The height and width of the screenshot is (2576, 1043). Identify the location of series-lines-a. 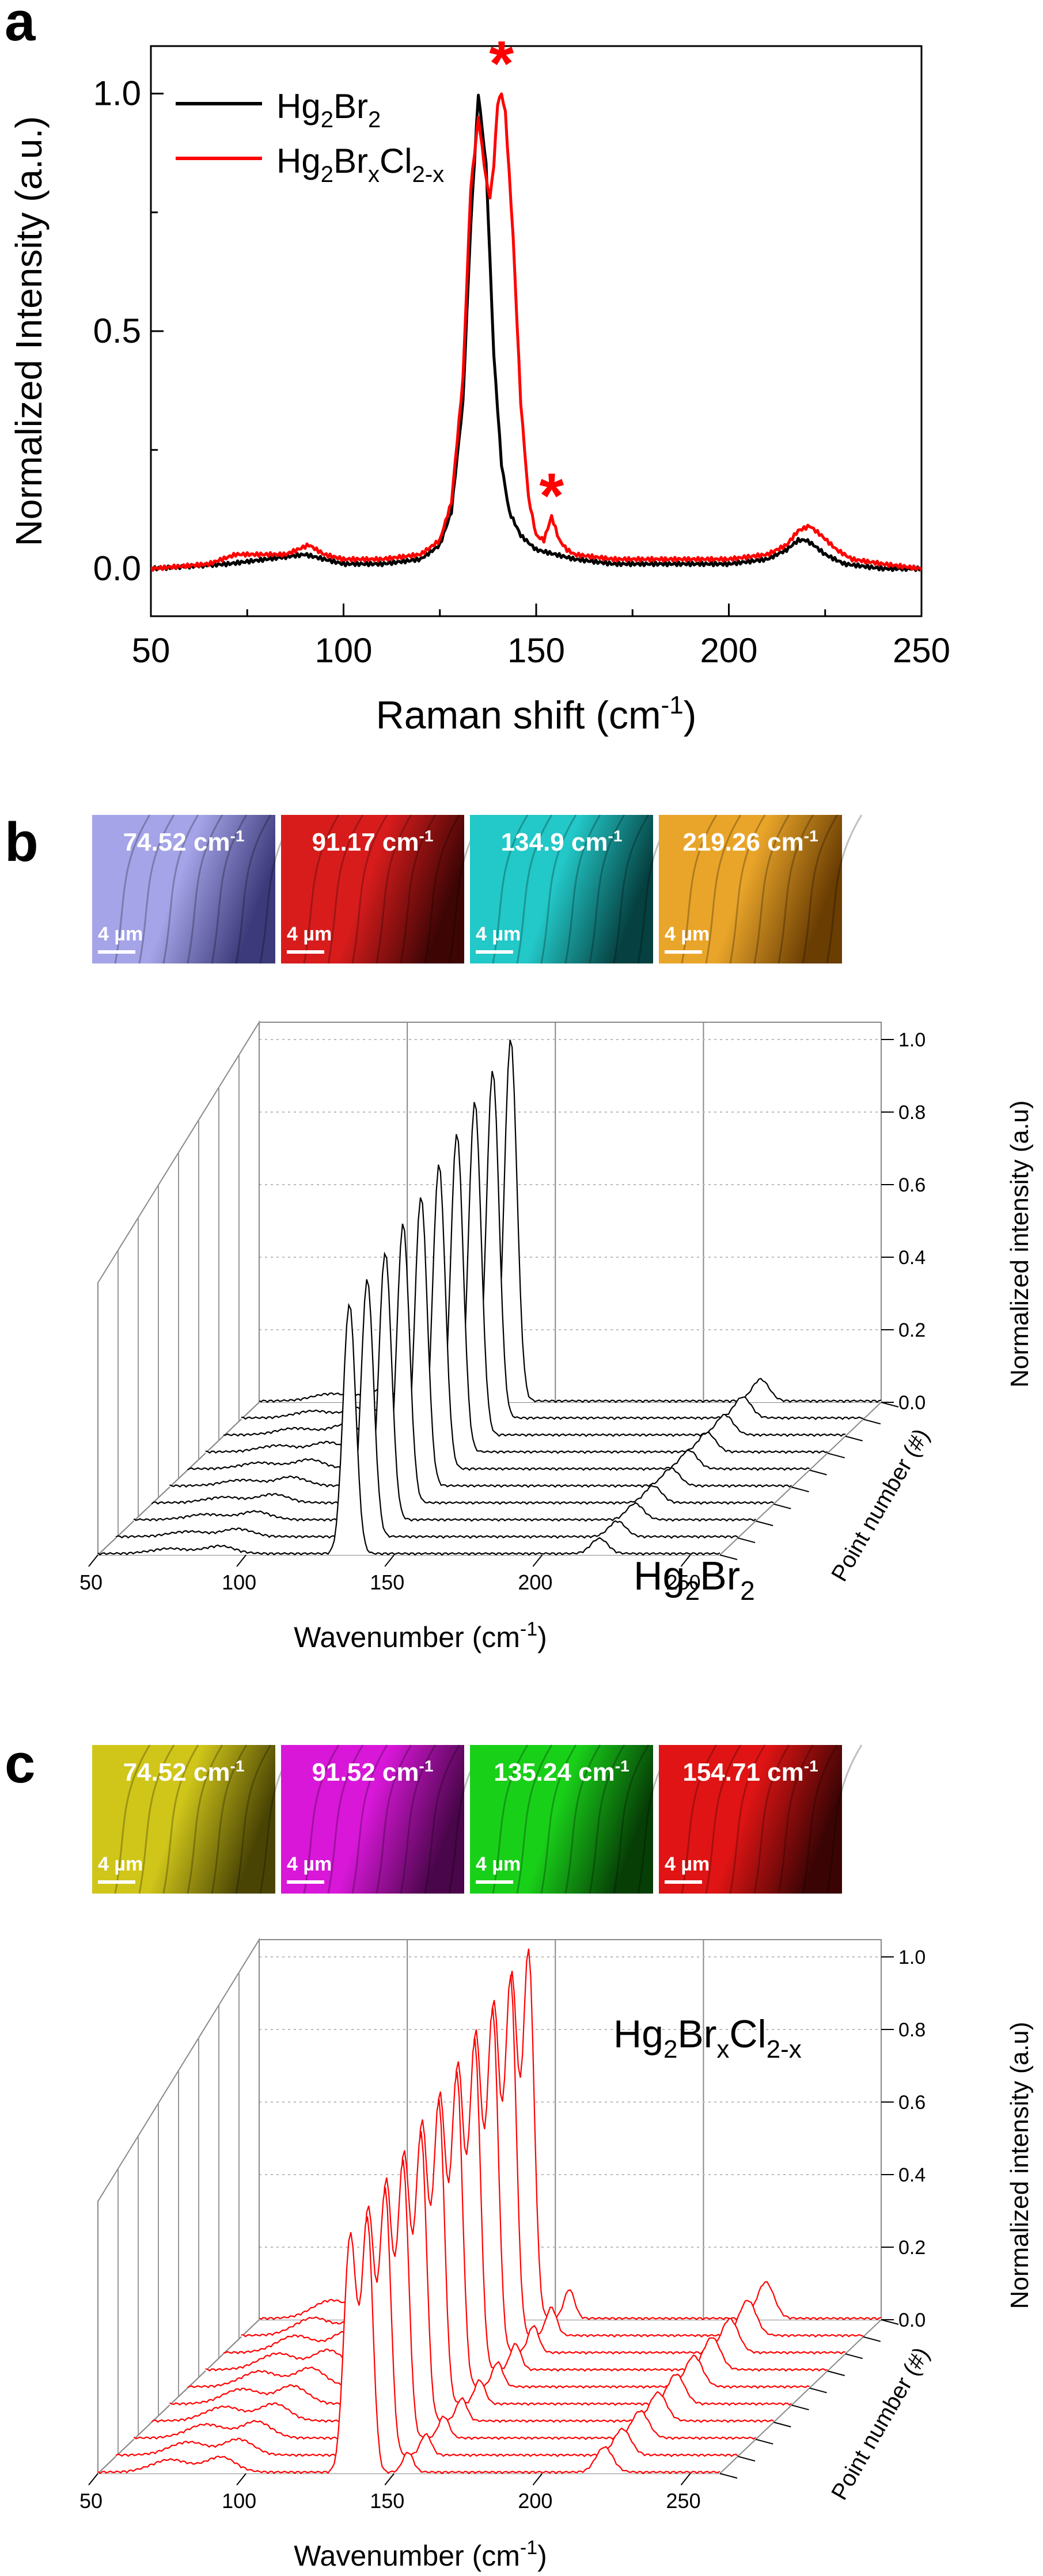
(536, 332).